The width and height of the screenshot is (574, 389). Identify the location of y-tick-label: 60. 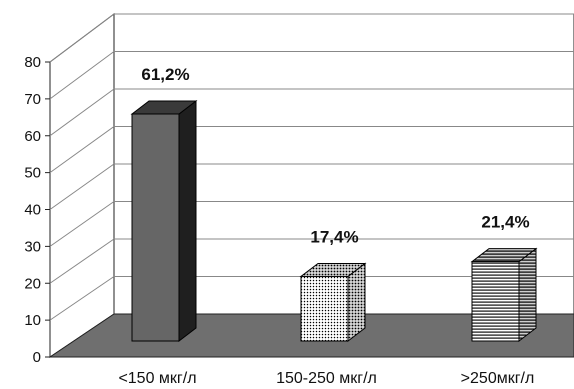
(32, 136).